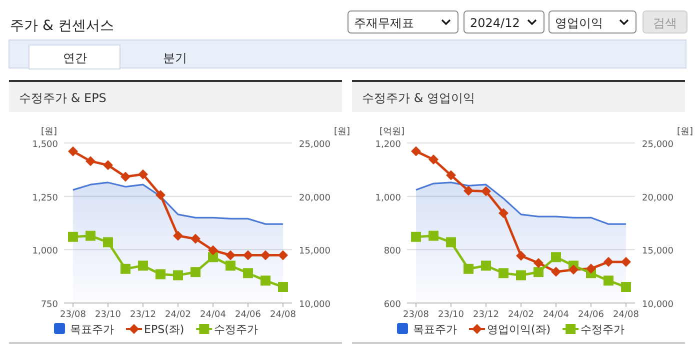 Image resolution: width=695 pixels, height=349 pixels. Describe the element at coordinates (519, 329) in the screenshot. I see `legend-label: 영업이익(좌)` at that location.